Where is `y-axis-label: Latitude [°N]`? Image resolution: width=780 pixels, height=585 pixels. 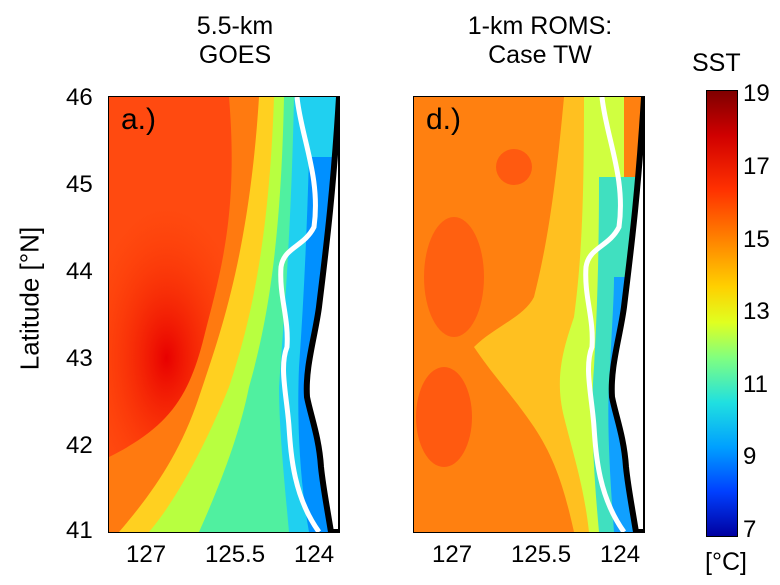
y-axis-label: Latitude [°N] is located at coordinates (29, 298).